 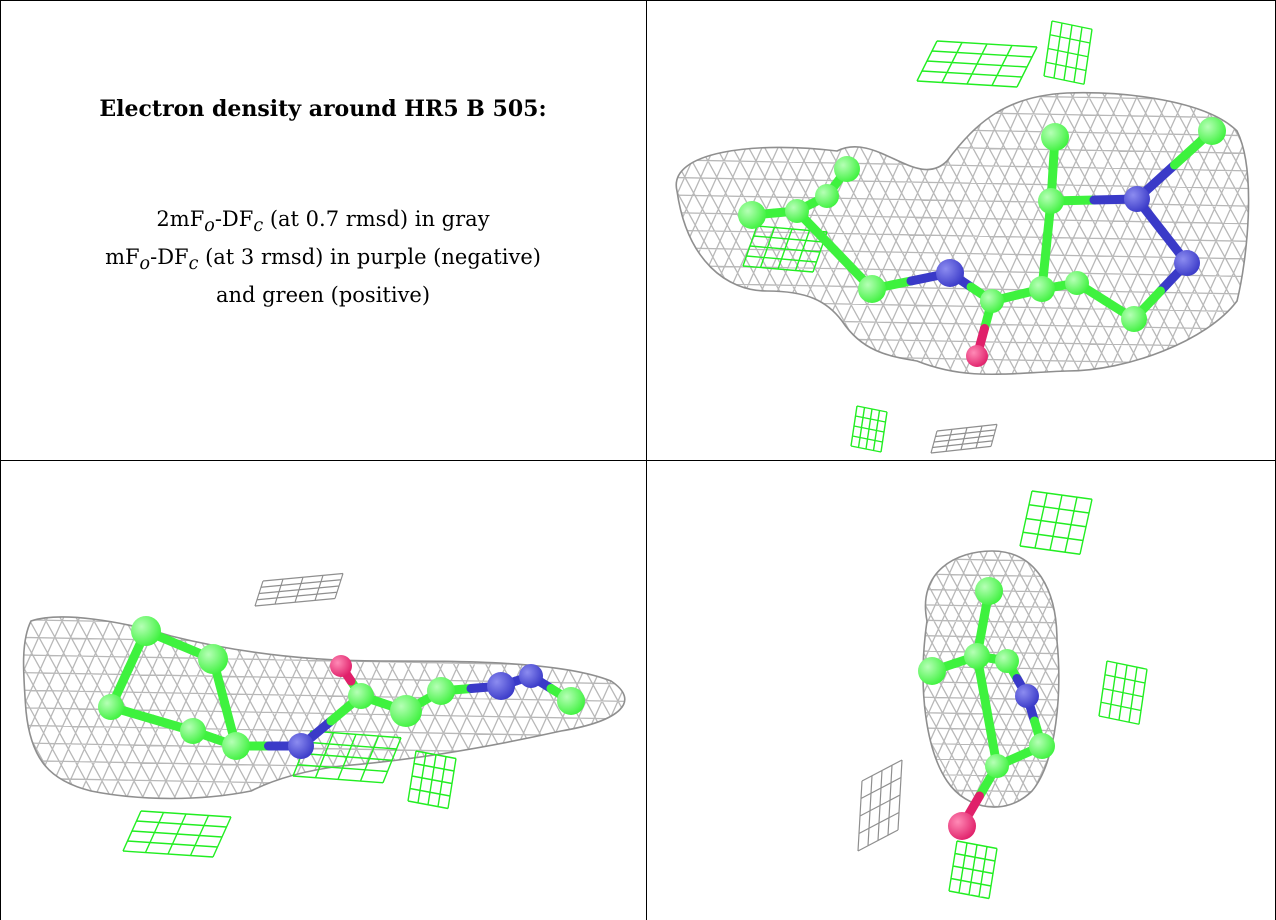 I want to click on density-render-bottom-left, so click(x=324, y=715).